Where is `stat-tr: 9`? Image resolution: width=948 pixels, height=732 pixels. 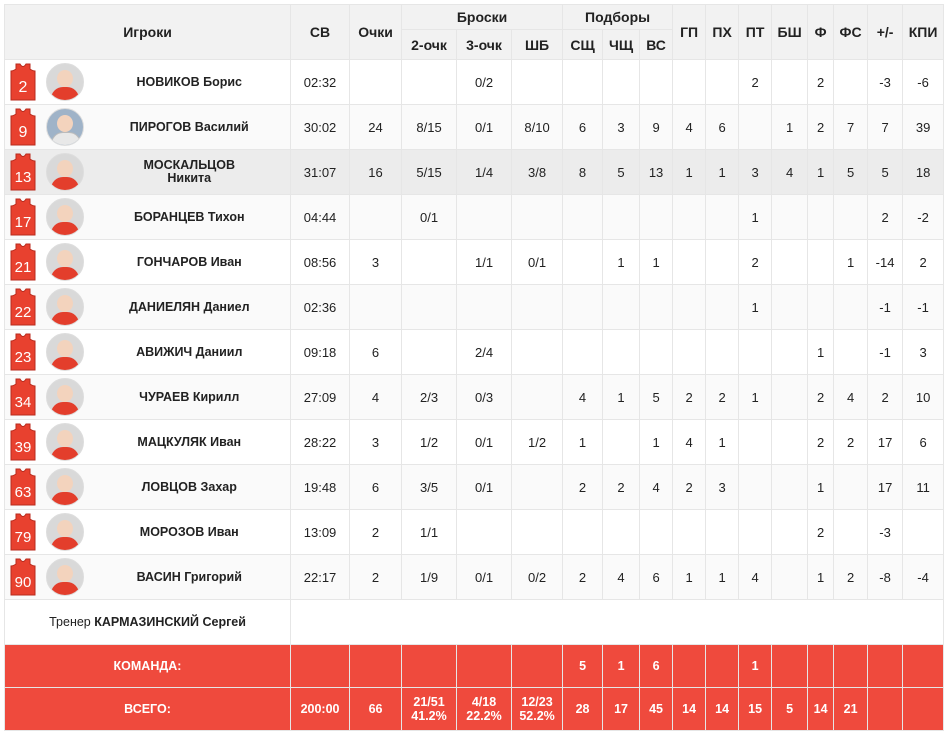
stat-tr: 9 is located at coordinates (656, 127).